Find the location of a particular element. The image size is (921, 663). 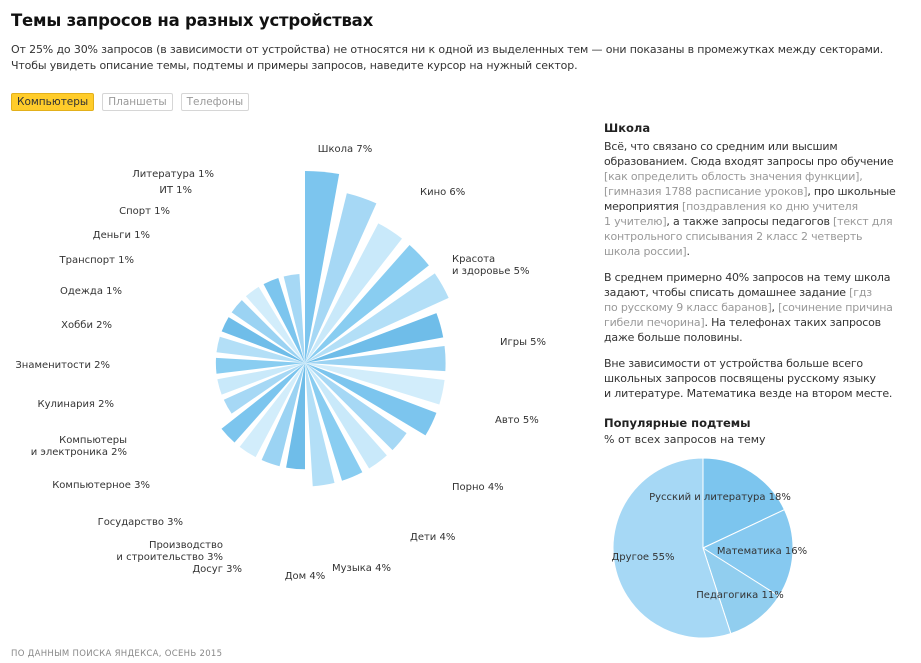

pie-slice-литература is located at coordinates (268, 331).